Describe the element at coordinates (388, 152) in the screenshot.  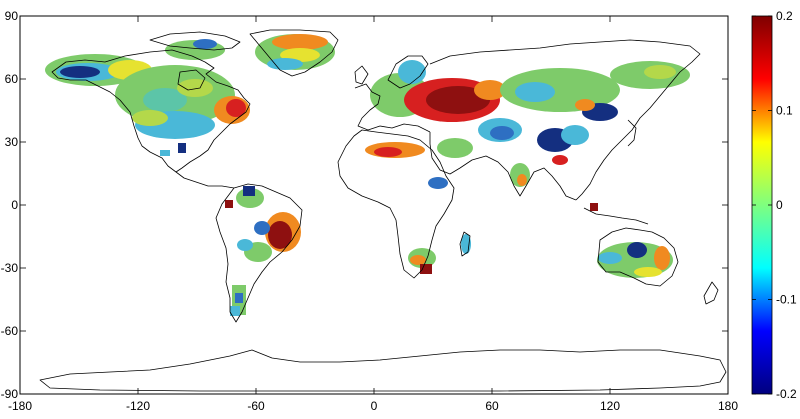
I see `field-blob-middle-east-red` at that location.